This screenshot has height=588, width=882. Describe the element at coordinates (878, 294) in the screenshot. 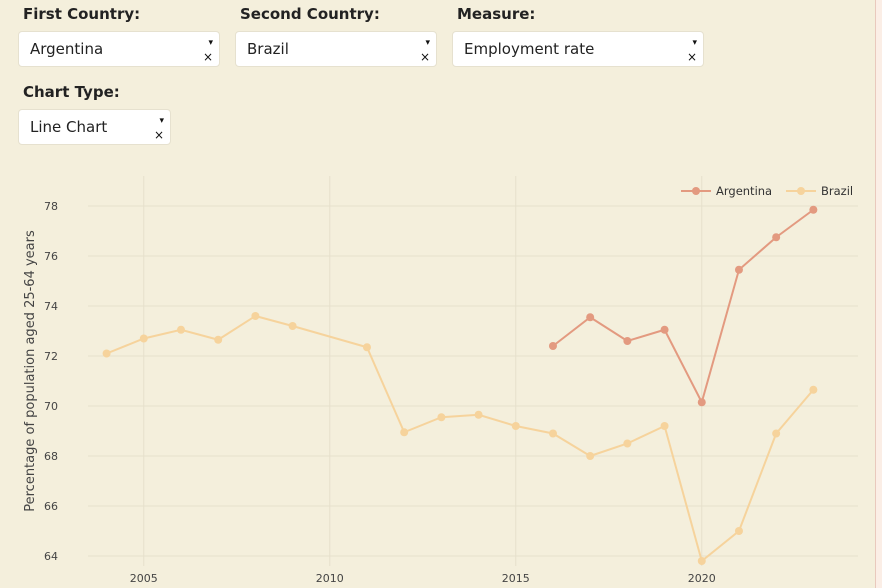

I see `page-right-edge` at that location.